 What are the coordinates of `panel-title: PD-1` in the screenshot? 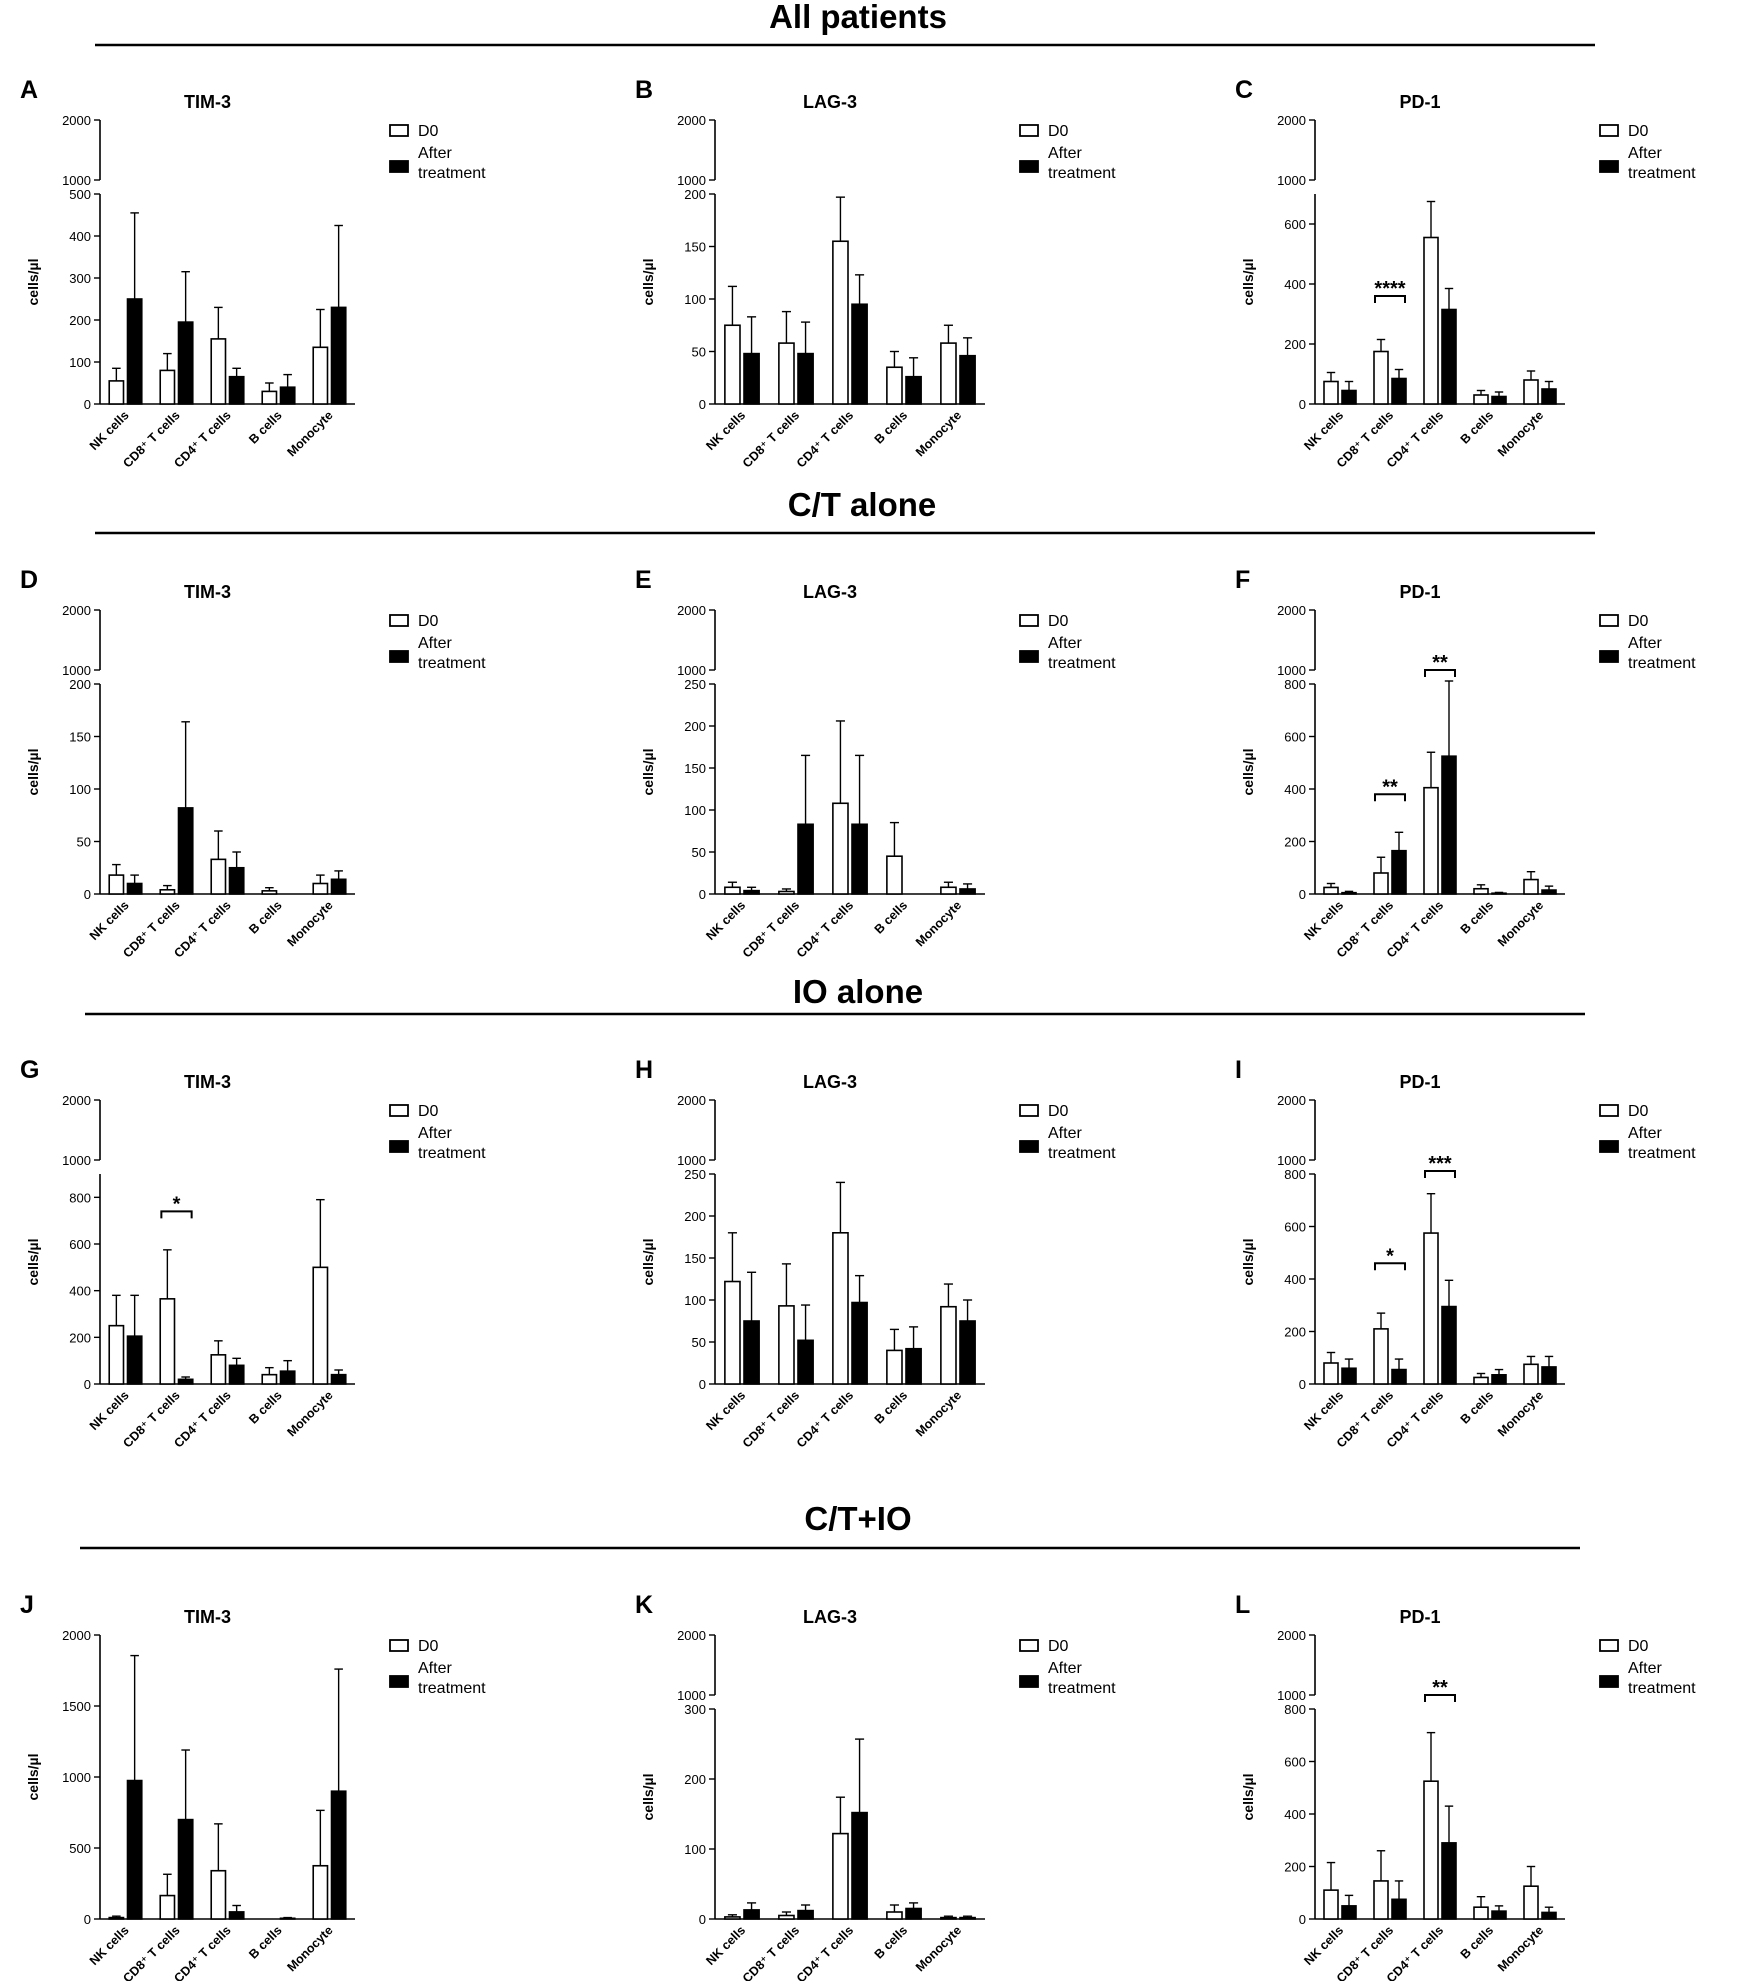 It's located at (1419, 1617).